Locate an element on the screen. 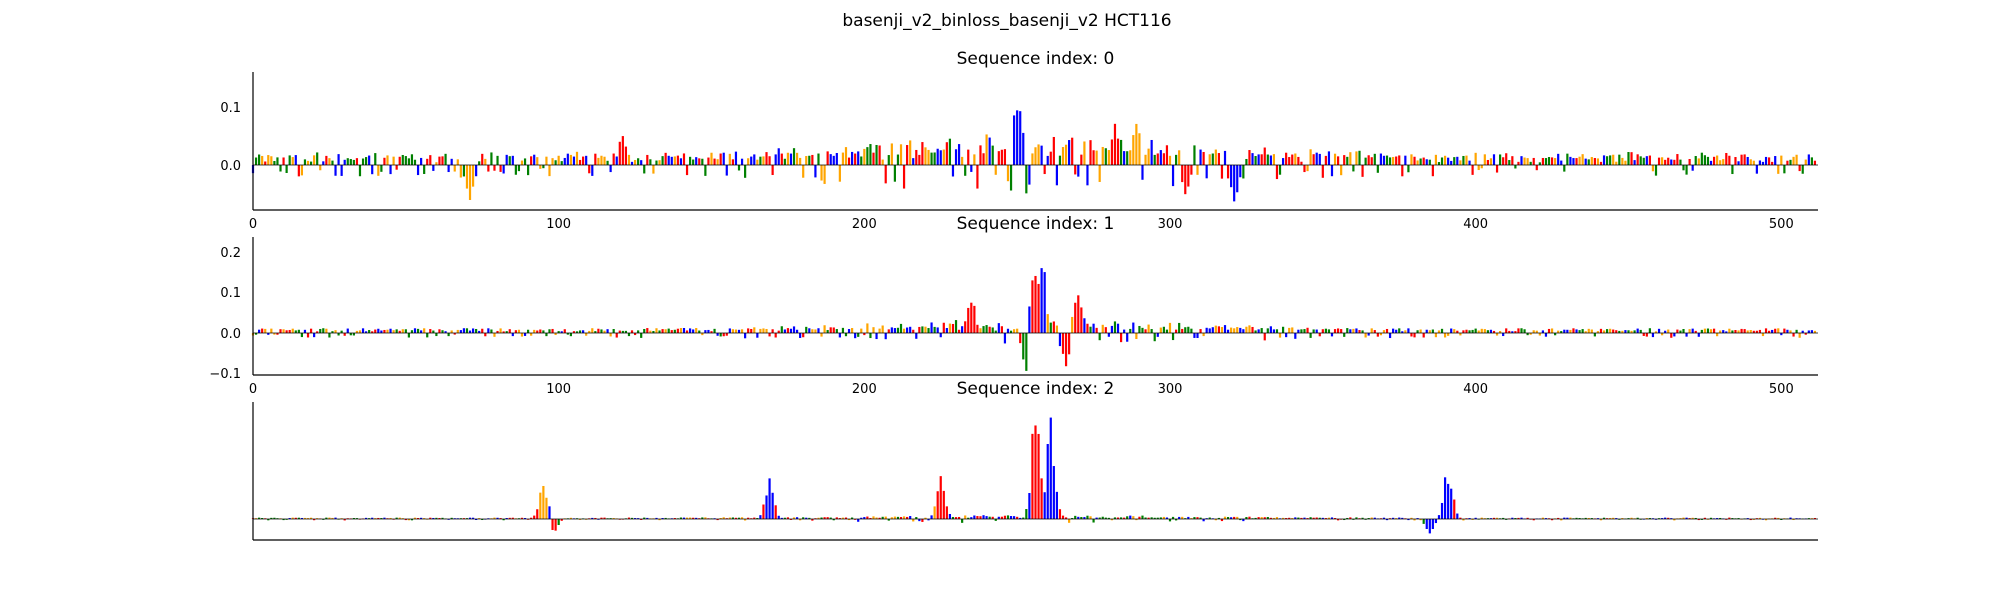 Image resolution: width=2000 pixels, height=600 pixels. y-tick-label: 0.1 is located at coordinates (230, 293).